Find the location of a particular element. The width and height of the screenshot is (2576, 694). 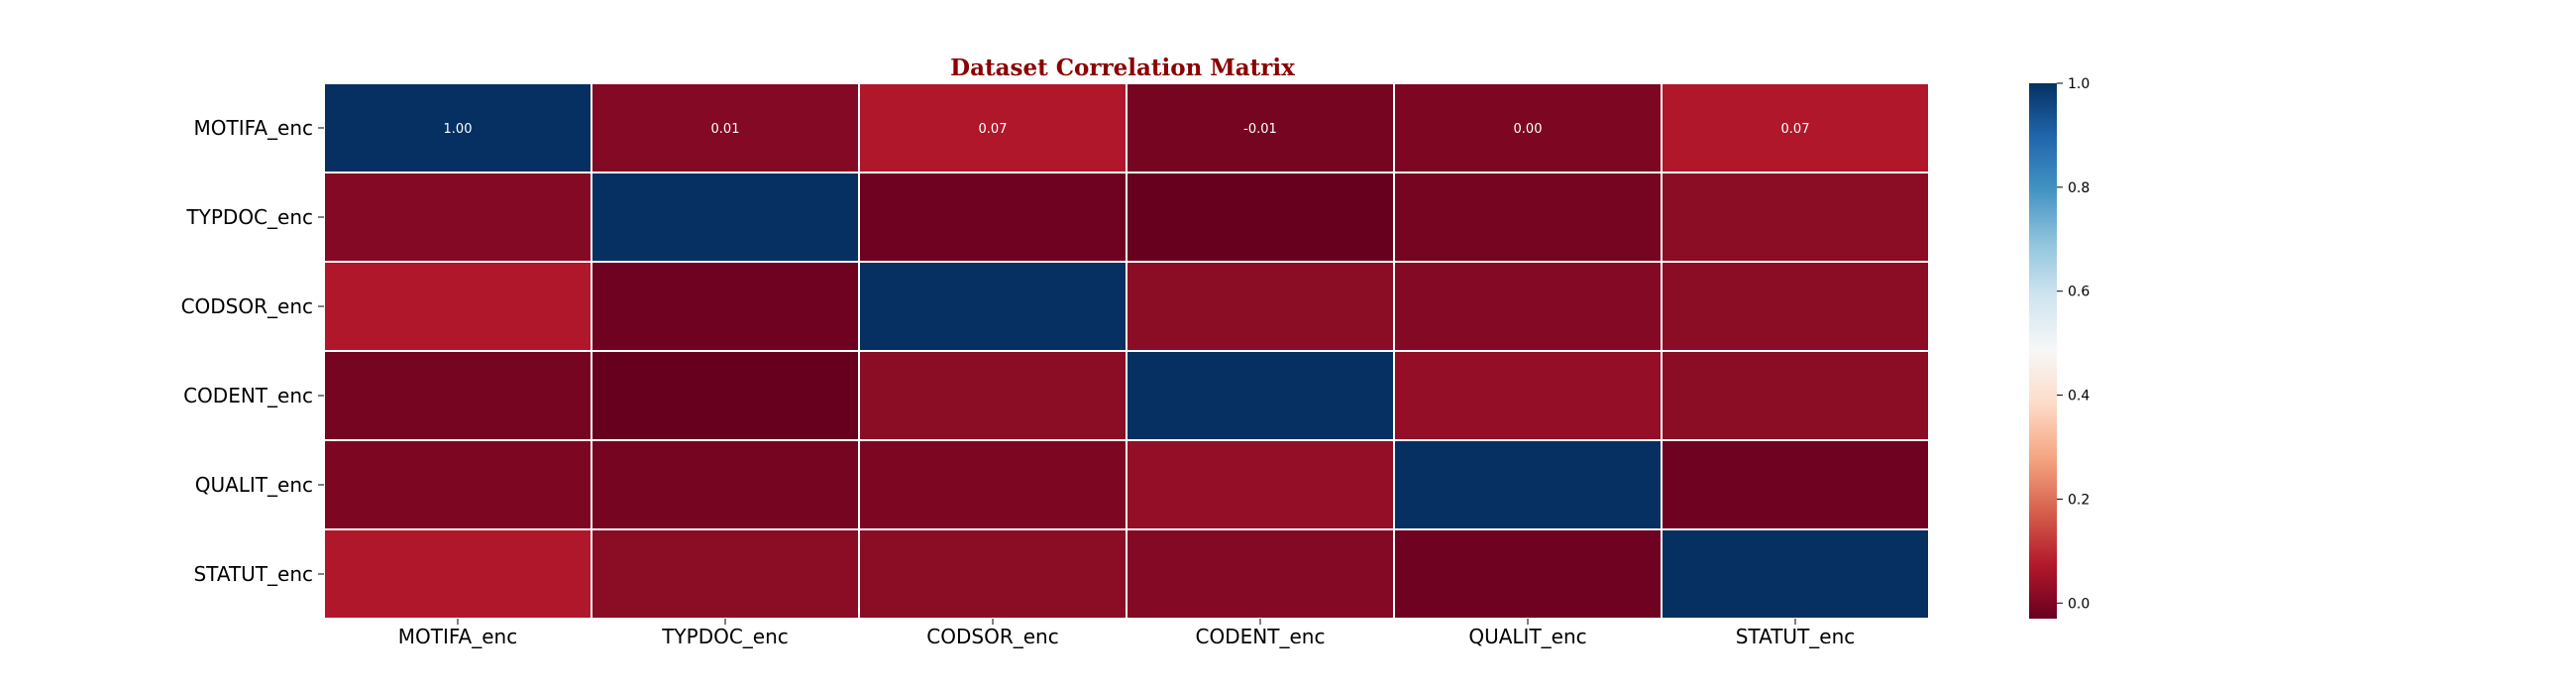

heatmap-cell-CODENT_enc-TYPDOC_enc is located at coordinates (725, 395).